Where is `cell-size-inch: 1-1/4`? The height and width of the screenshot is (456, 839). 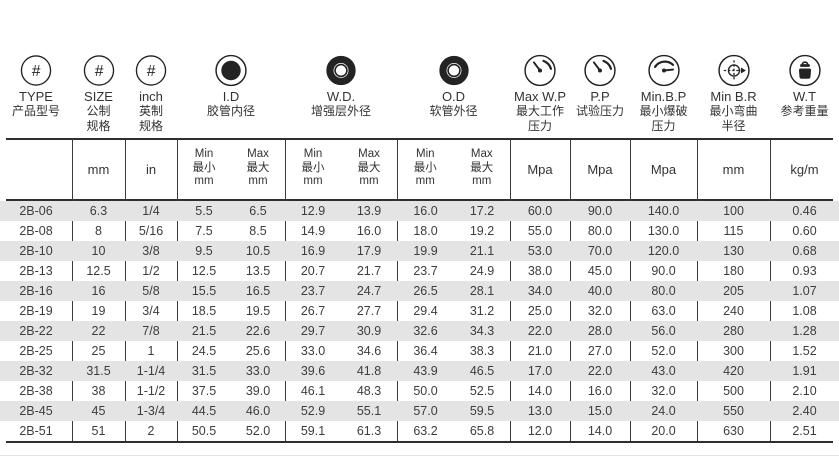 cell-size-inch: 1-1/4 is located at coordinates (151, 371).